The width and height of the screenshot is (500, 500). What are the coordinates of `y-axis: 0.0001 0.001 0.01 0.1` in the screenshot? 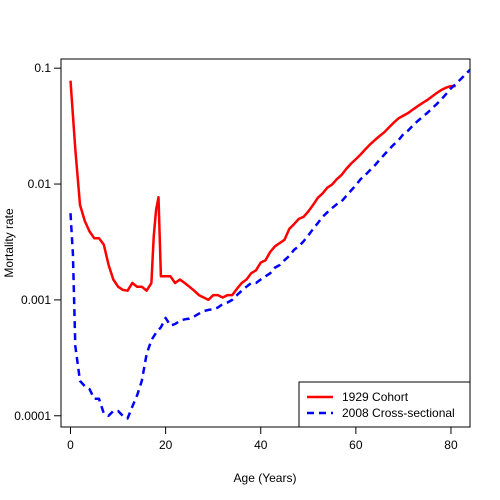 It's located at (37, 242).